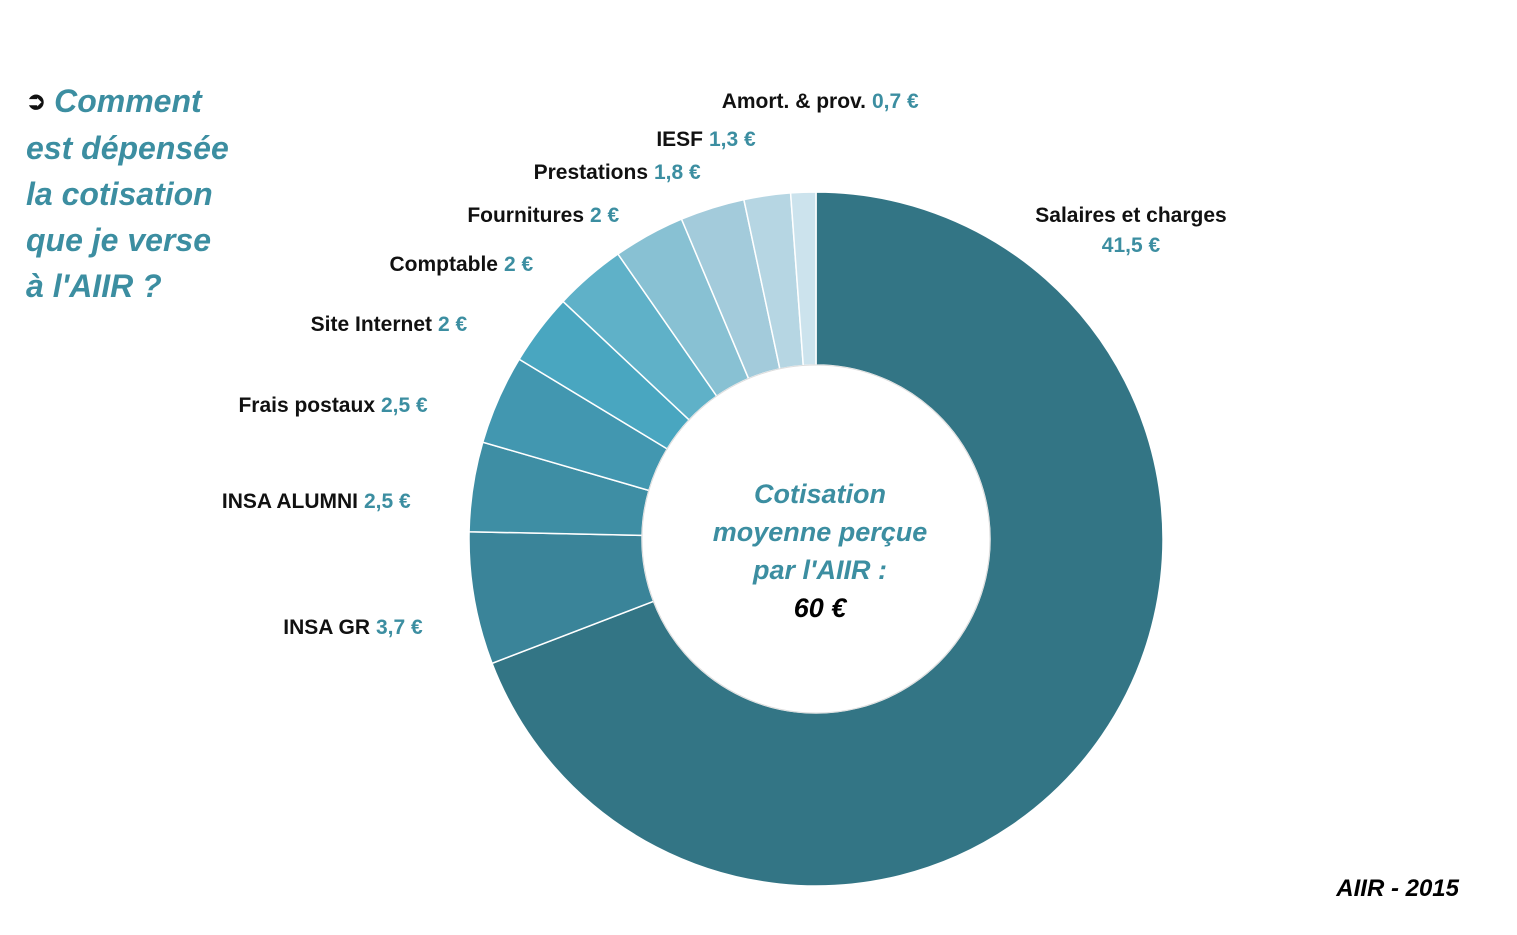 The width and height of the screenshot is (1517, 935). Describe the element at coordinates (895, 101) in the screenshot. I see `slice-label-value: 0,7 €` at that location.